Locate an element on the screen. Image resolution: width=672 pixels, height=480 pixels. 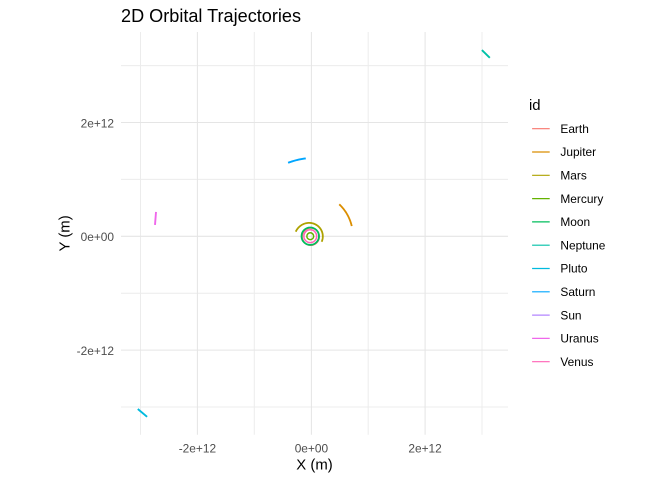
svg-text: id is located at coordinates (535, 106).